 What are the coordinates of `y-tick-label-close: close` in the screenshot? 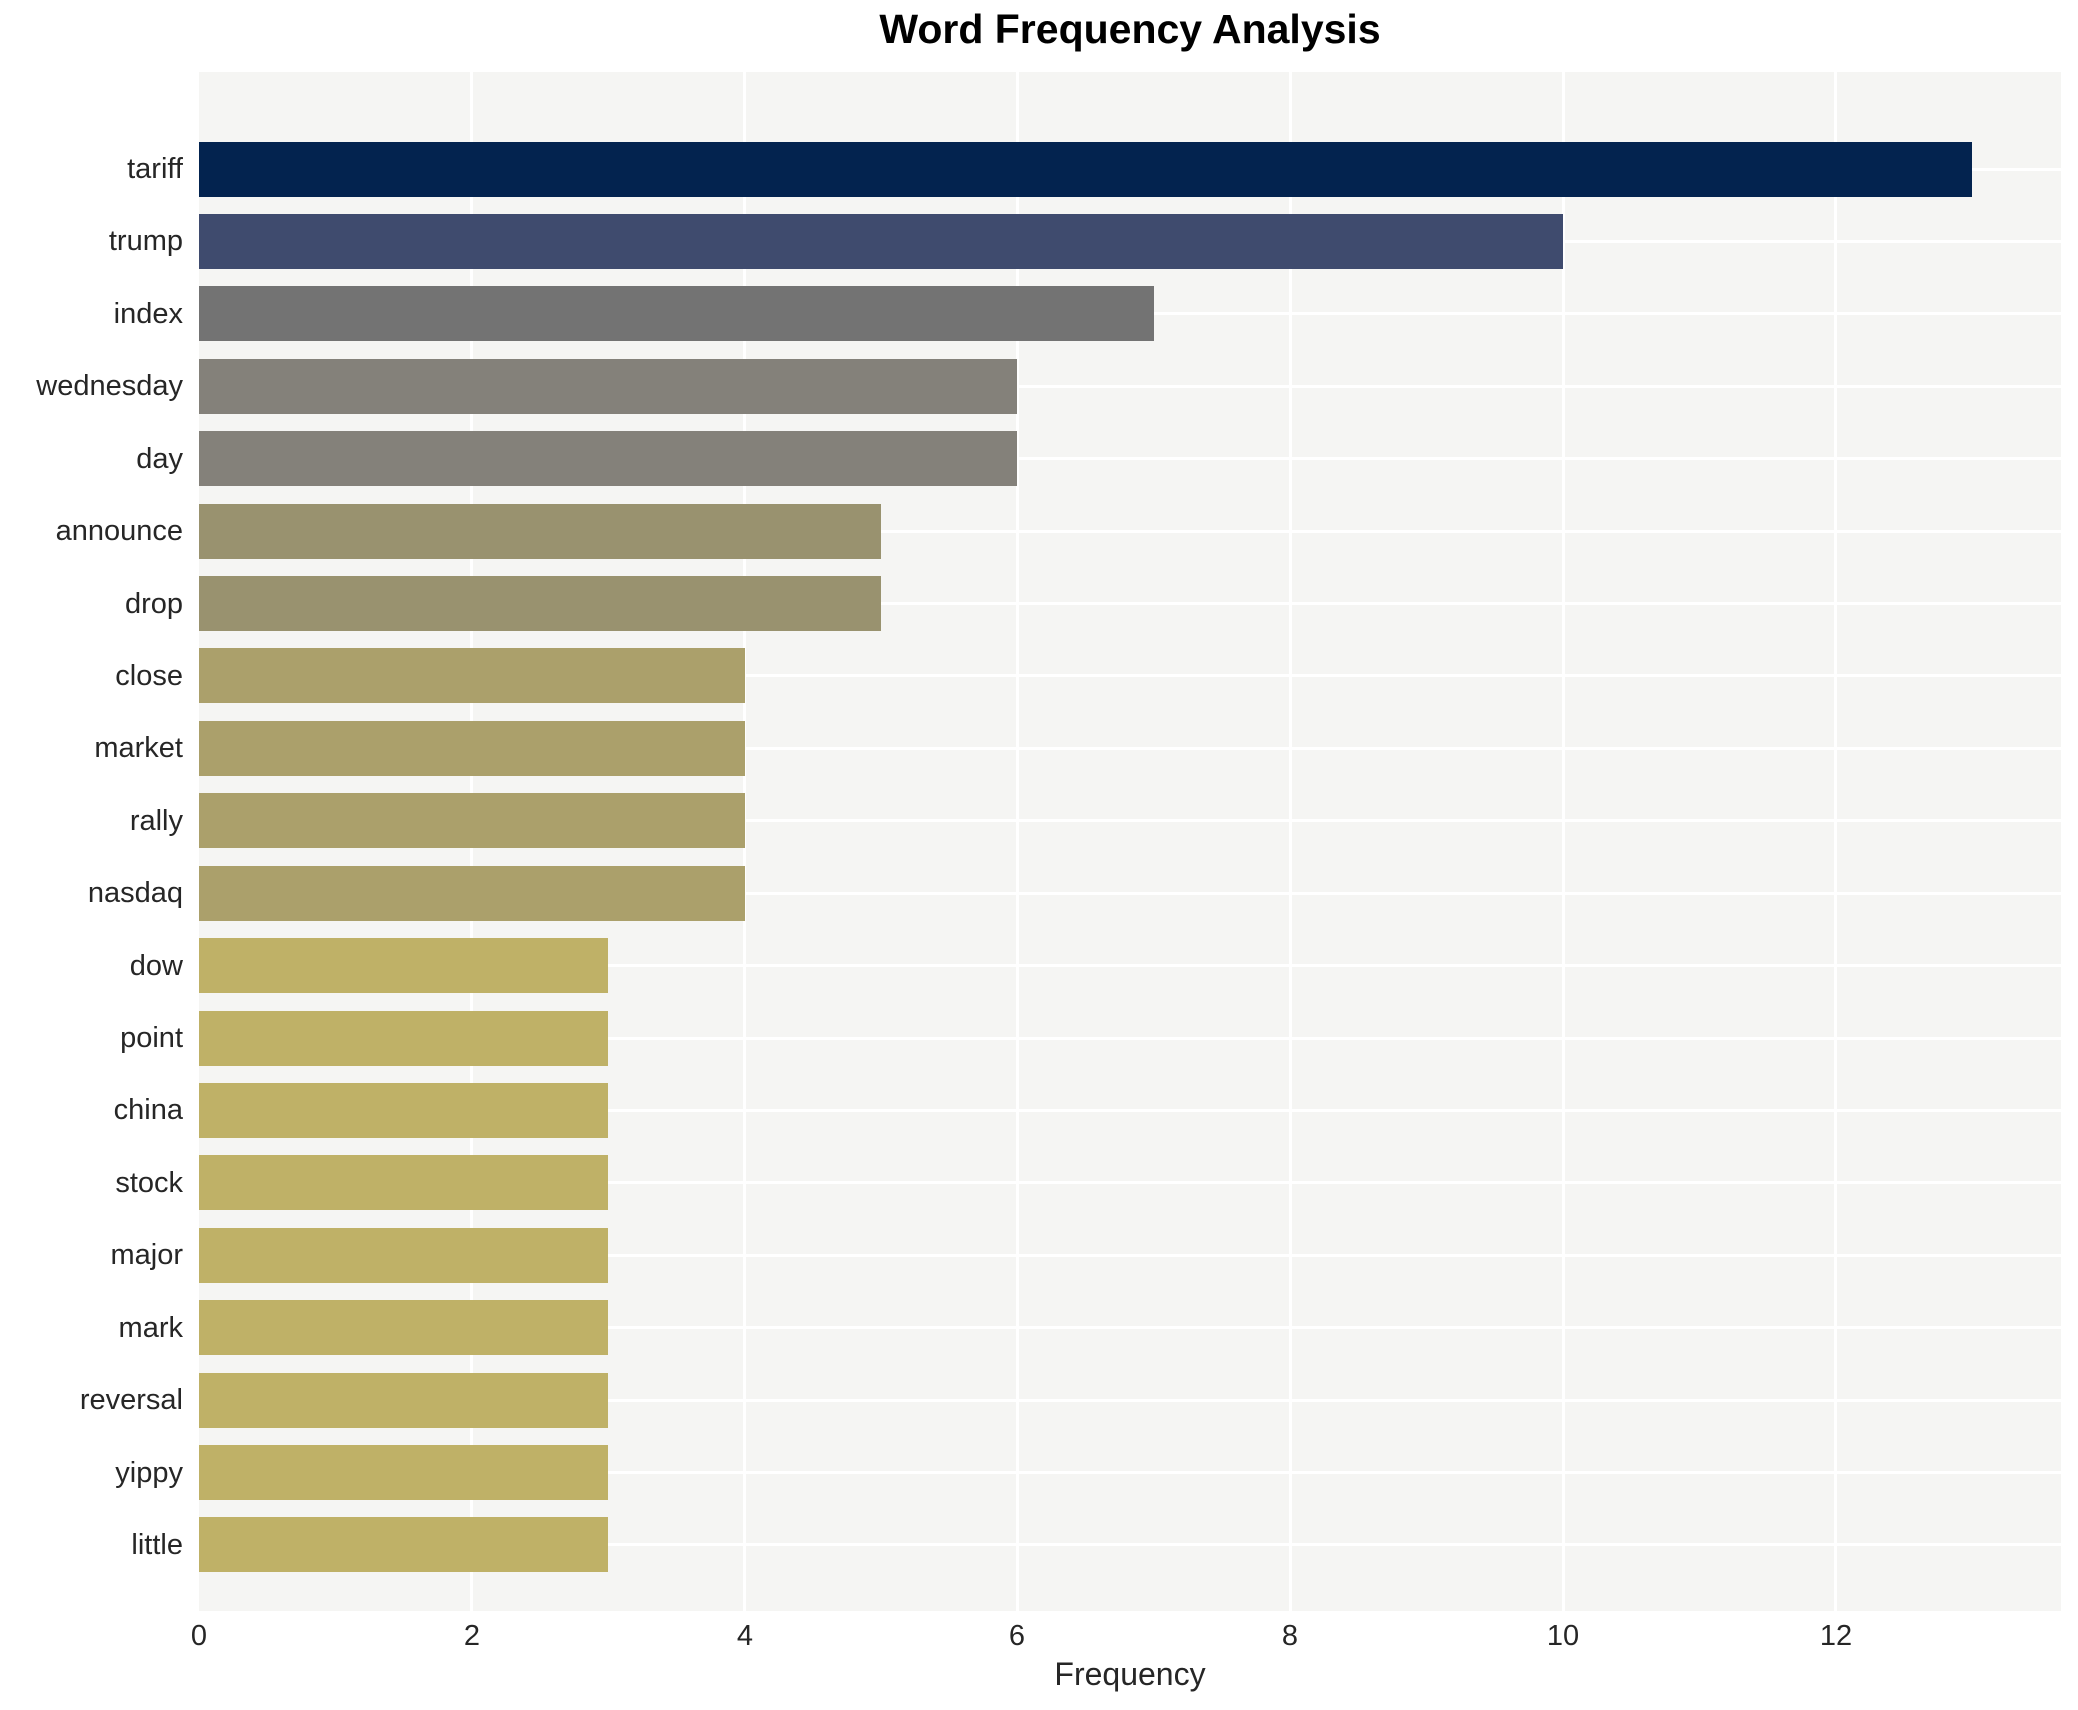 It's located at (149, 676).